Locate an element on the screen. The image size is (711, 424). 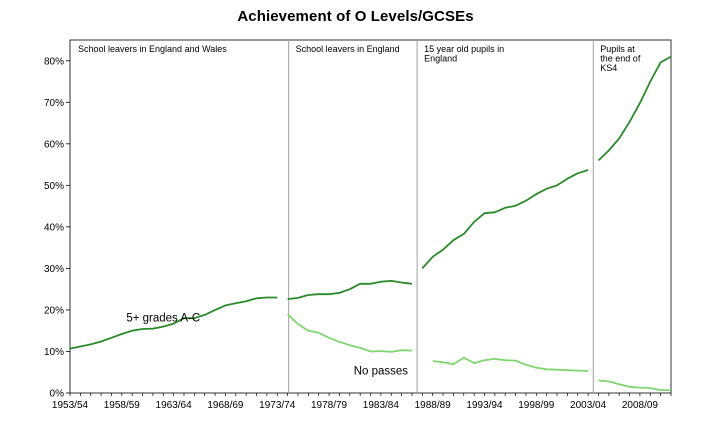
chart-title: Achievement of O Levels/GCSEs is located at coordinates (355, 16).